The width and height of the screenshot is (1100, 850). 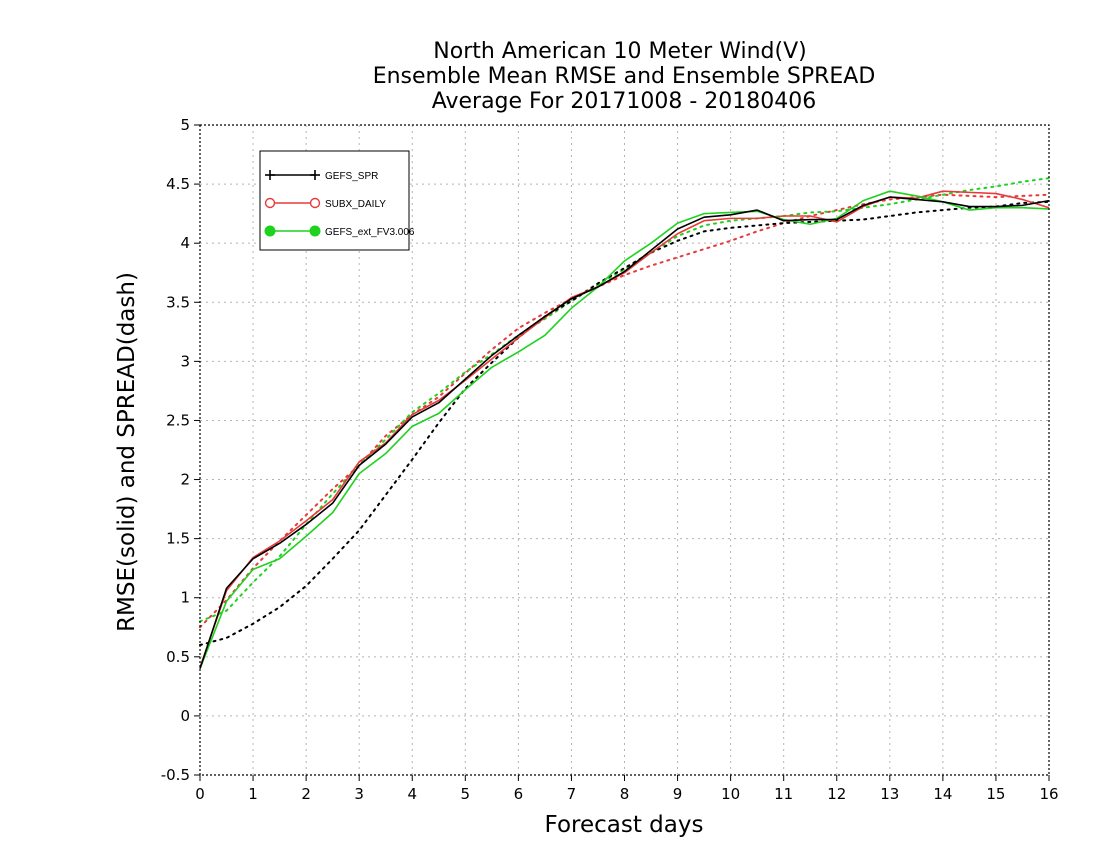 What do you see at coordinates (730, 794) in the screenshot?
I see `x-tick-label: 10` at bounding box center [730, 794].